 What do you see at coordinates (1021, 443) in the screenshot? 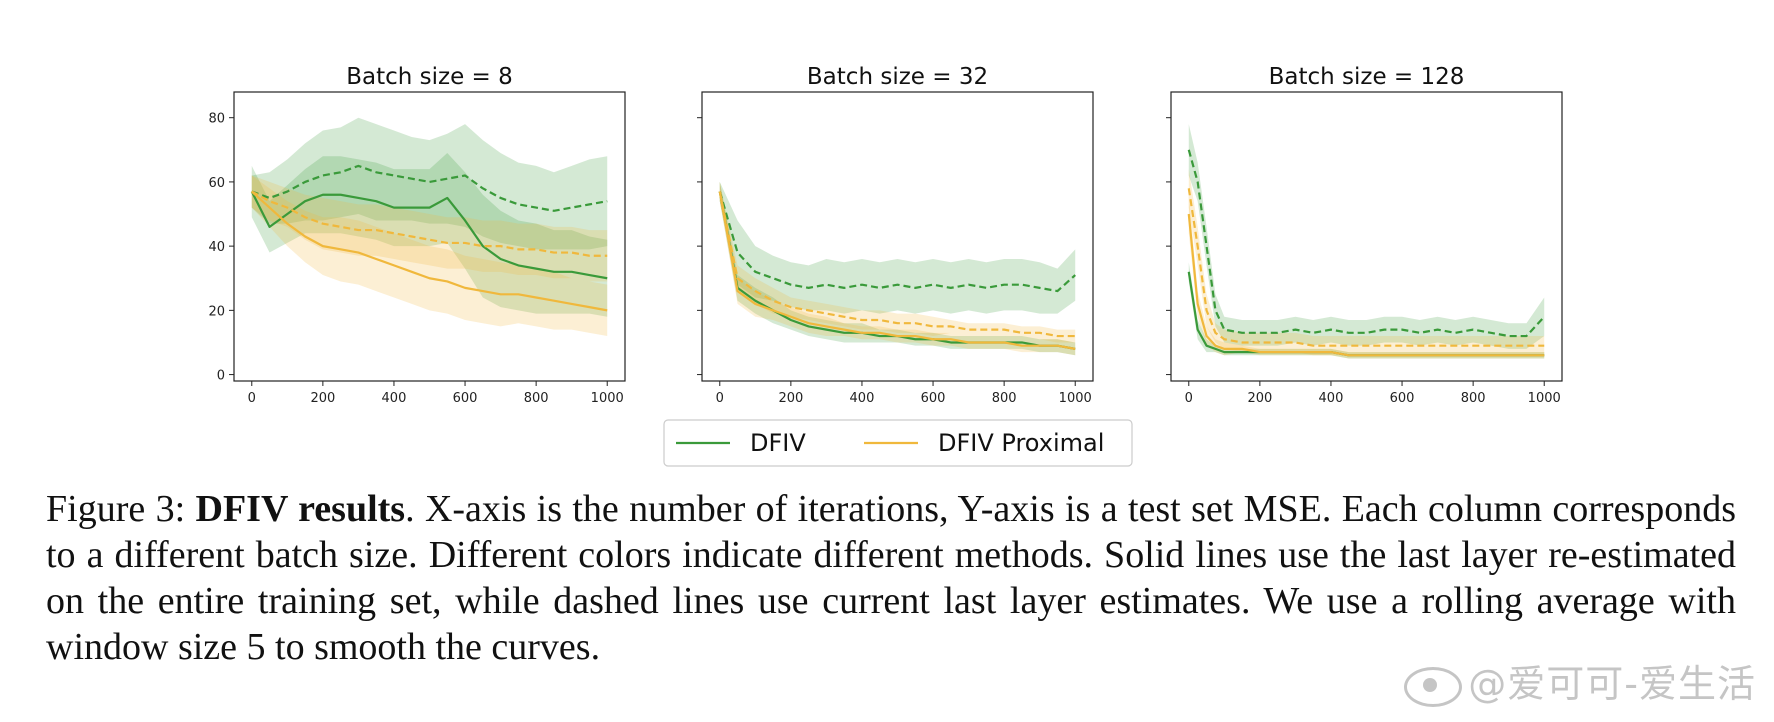
I see `legend-label-2: DFIV Proximal` at bounding box center [1021, 443].